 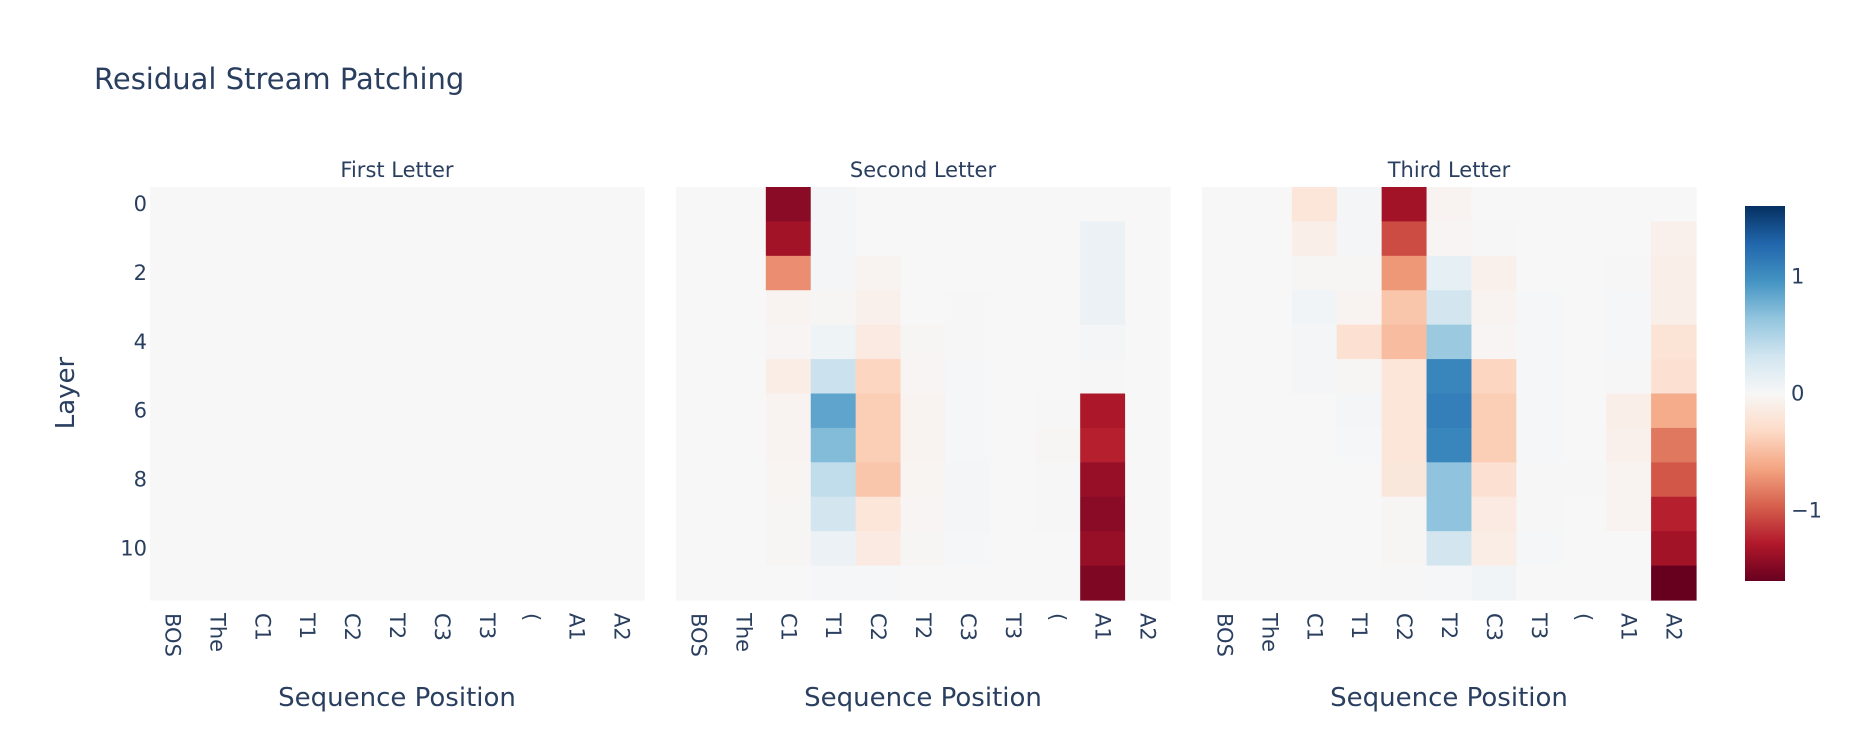 What do you see at coordinates (1224, 635) in the screenshot?
I see `x-tick-label: BOS` at bounding box center [1224, 635].